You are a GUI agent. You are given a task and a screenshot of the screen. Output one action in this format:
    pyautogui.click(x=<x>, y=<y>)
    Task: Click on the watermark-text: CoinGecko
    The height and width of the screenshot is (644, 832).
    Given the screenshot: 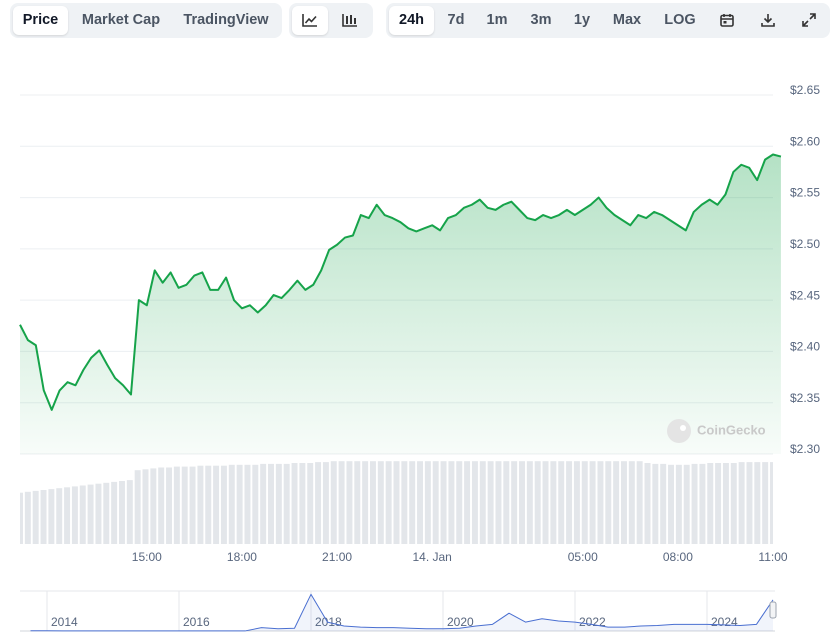 What is the action you would take?
    pyautogui.click(x=731, y=429)
    